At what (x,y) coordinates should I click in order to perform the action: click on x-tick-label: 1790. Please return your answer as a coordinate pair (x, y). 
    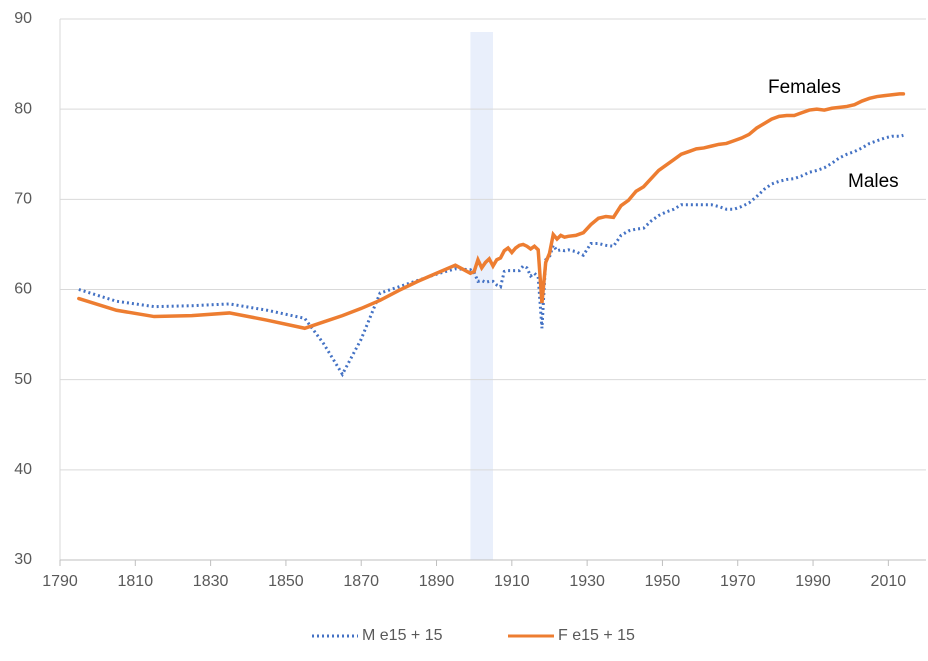
    Looking at the image, I should click on (60, 581).